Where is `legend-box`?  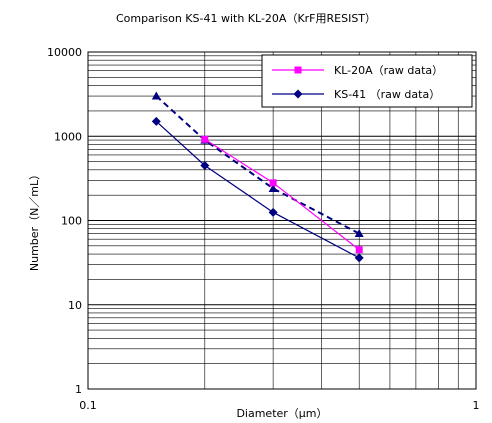 legend-box is located at coordinates (367, 81).